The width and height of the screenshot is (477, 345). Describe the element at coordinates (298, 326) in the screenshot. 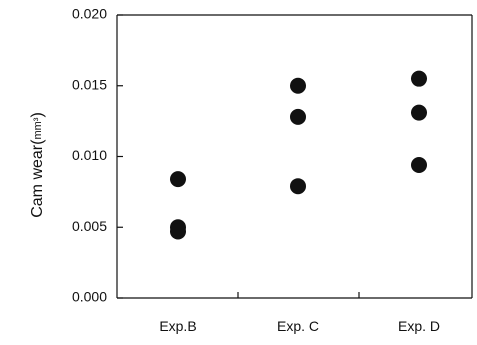

I see `x-tick-label: Exp. C` at that location.